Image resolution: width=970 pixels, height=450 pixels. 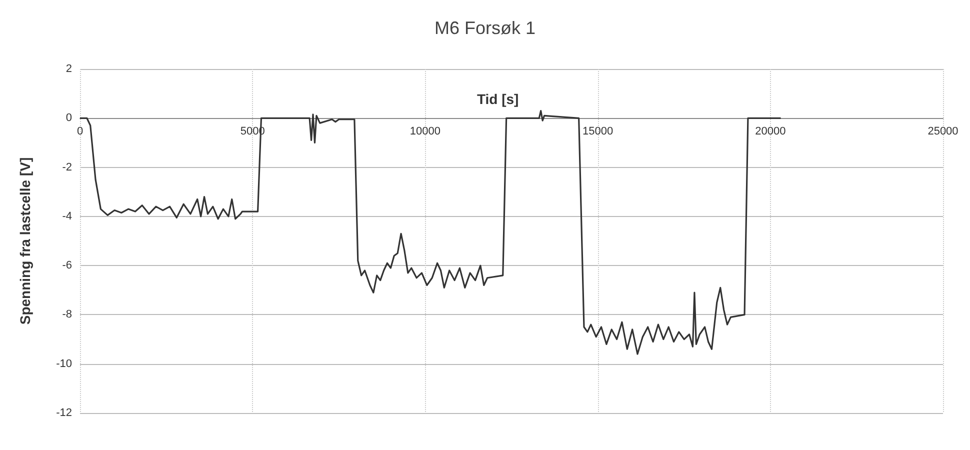 I want to click on y-tick-label: -8, so click(x=67, y=314).